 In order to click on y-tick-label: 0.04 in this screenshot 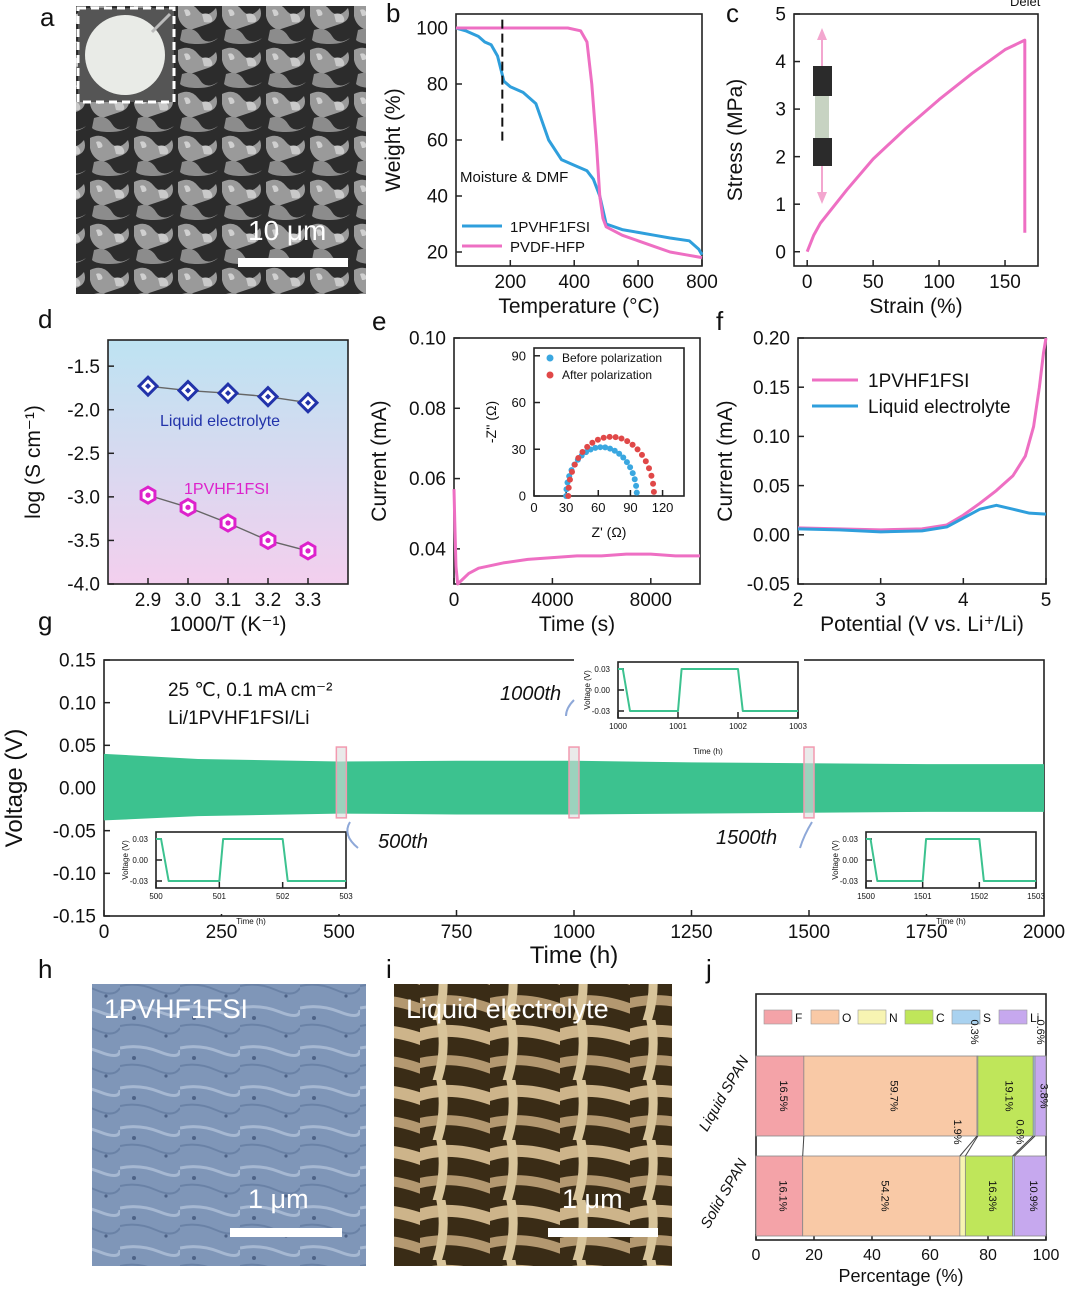, I will do `click(427, 550)`.